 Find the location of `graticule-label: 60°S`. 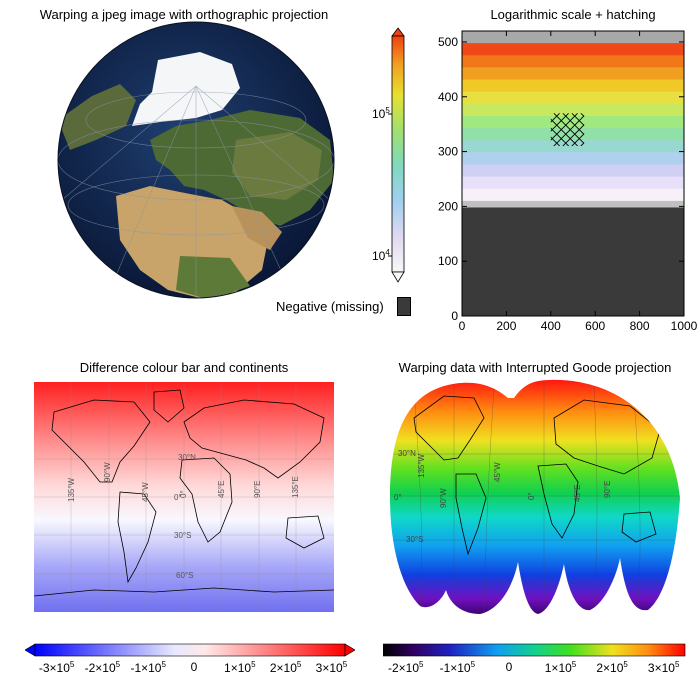

graticule-label: 60°S is located at coordinates (184, 575).